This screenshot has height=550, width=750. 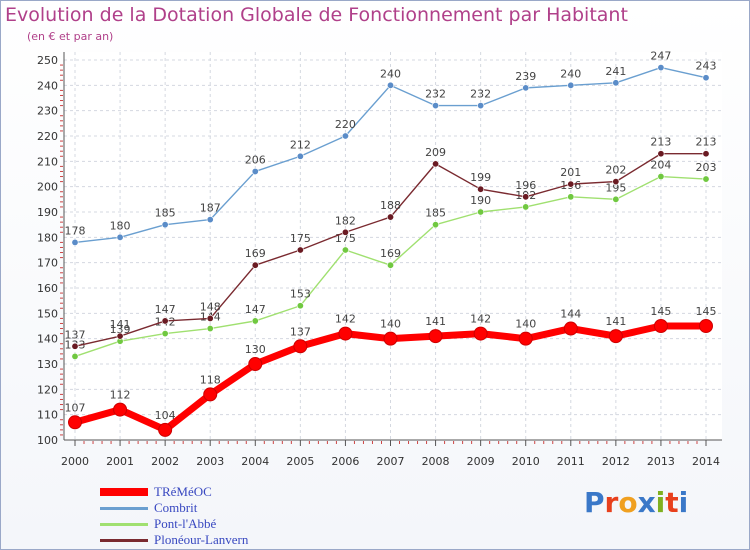 I want to click on x-tick-label: 2001, so click(x=120, y=461).